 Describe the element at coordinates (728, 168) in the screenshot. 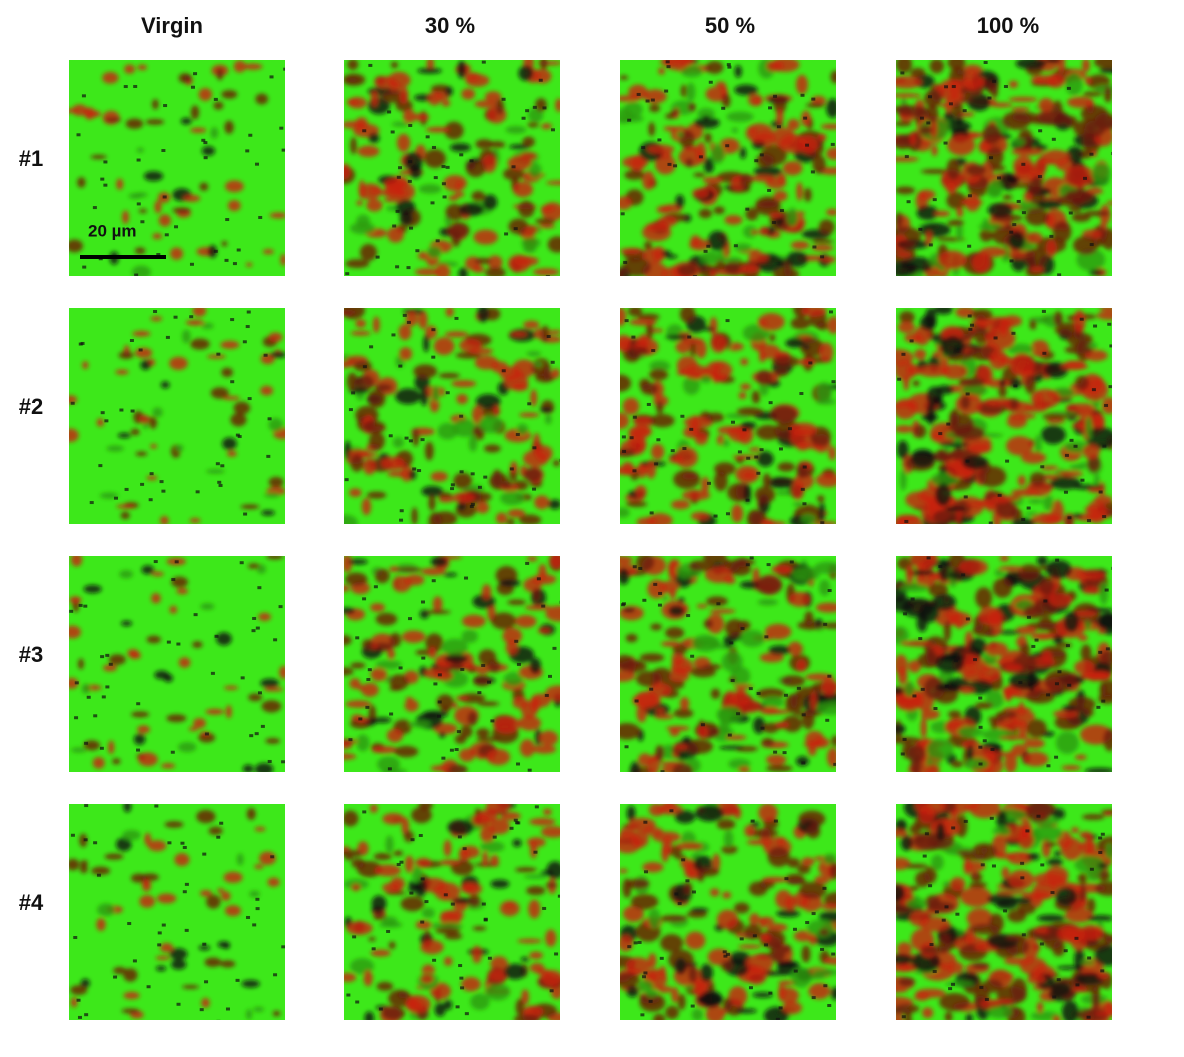

I see `micrograph` at that location.